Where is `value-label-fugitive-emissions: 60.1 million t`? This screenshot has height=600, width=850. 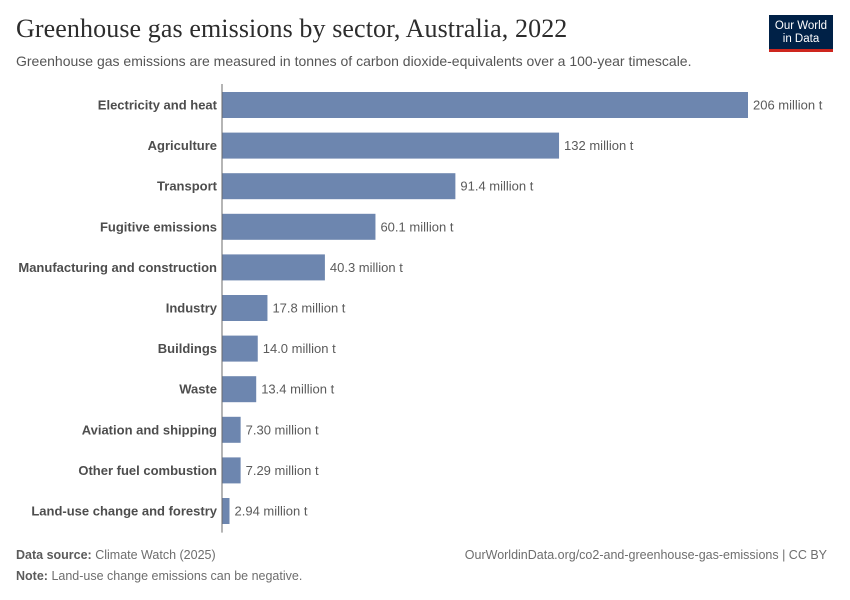
value-label-fugitive-emissions: 60.1 million t is located at coordinates (416, 226).